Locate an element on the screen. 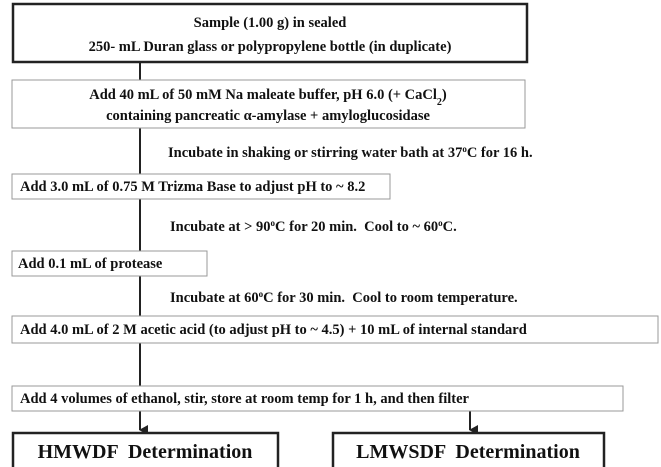 The image size is (661, 467). text: C for 20 min. Cool to ~ 60 is located at coordinates (356, 227).